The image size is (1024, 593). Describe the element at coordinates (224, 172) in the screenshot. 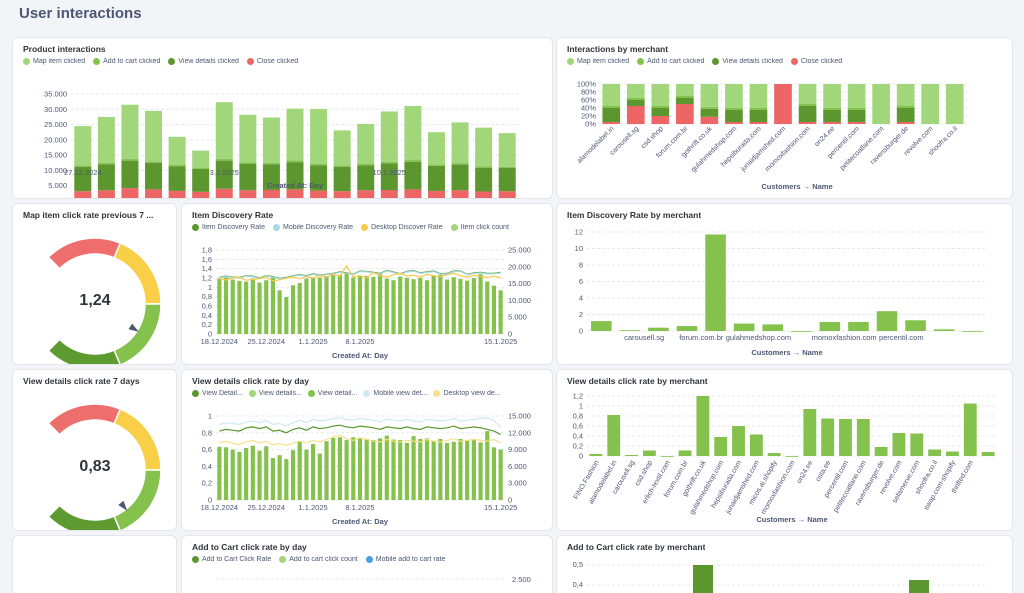

I see `x-tick-label: 3.1.2025` at that location.